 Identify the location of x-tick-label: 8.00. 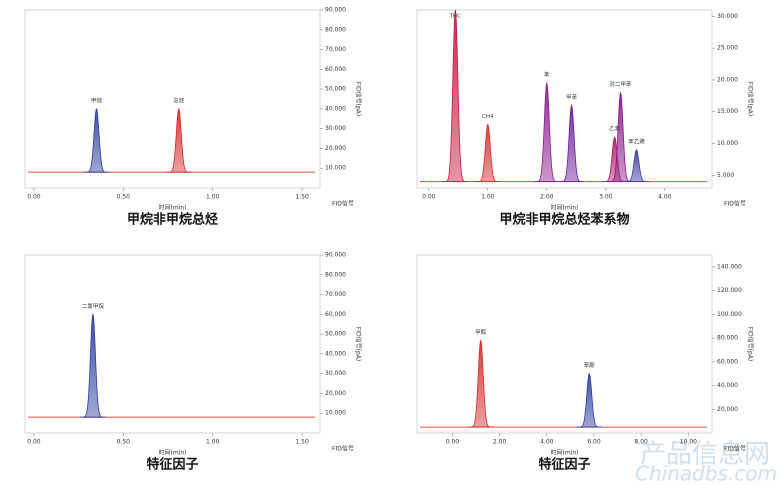
(642, 442).